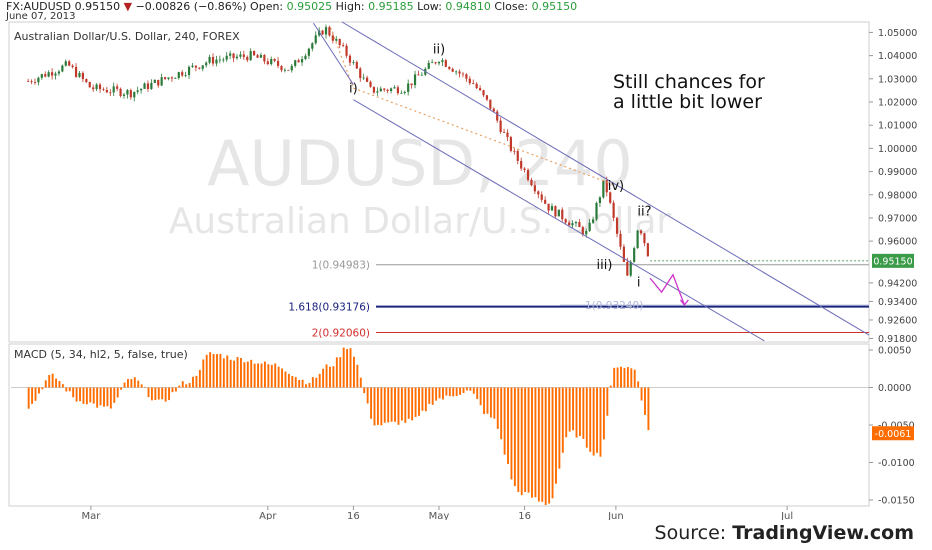  What do you see at coordinates (267, 6) in the screenshot?
I see `open-label: Open:` at bounding box center [267, 6].